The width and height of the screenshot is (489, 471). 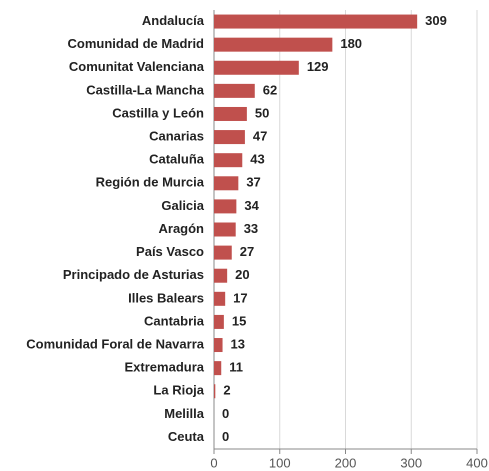 What do you see at coordinates (262, 112) in the screenshot?
I see `data-label: 50` at bounding box center [262, 112].